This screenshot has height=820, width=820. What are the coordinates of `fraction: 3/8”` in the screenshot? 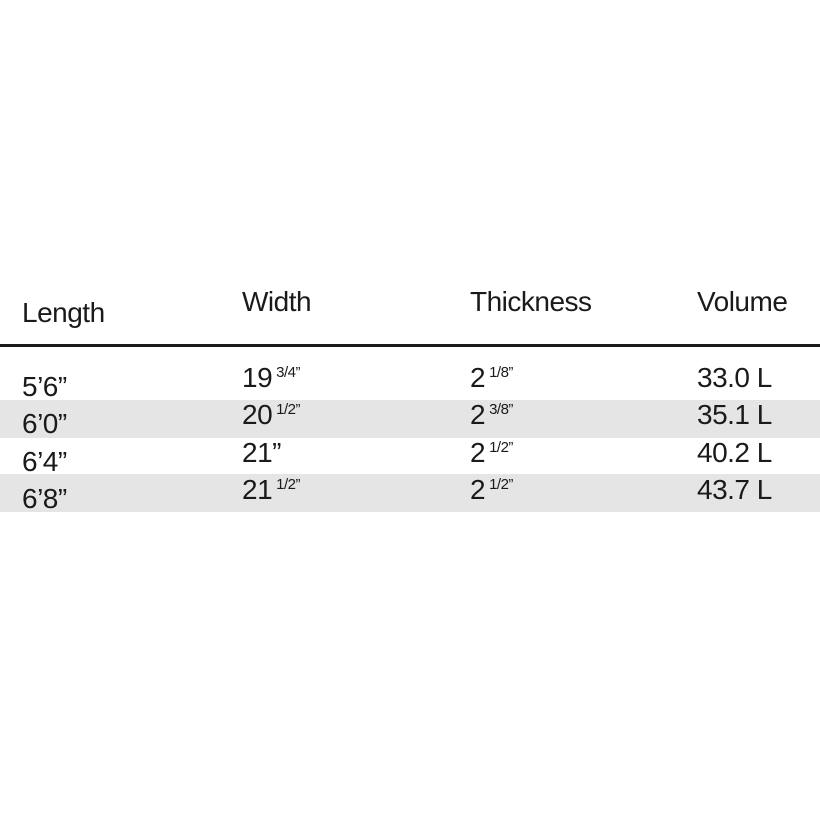 It's located at (501, 409).